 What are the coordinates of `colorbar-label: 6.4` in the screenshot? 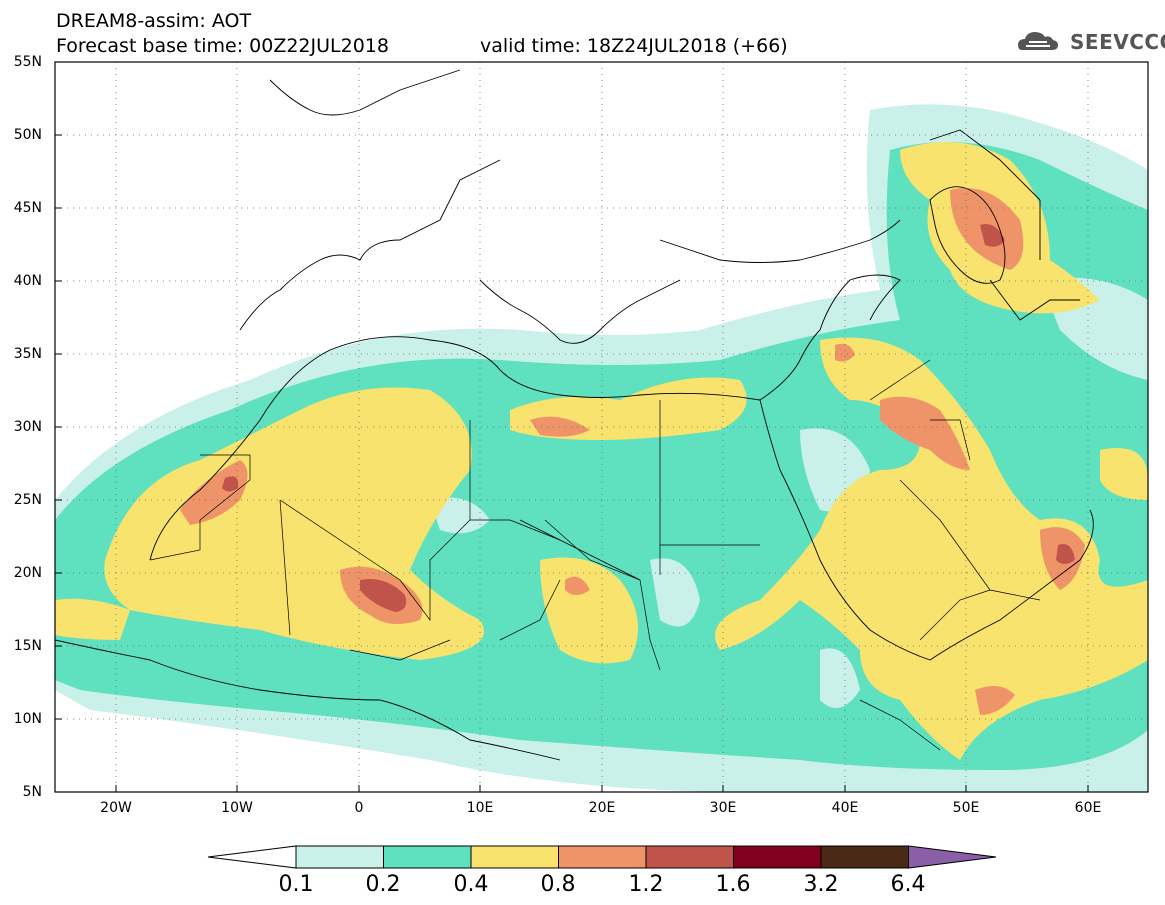 It's located at (908, 884).